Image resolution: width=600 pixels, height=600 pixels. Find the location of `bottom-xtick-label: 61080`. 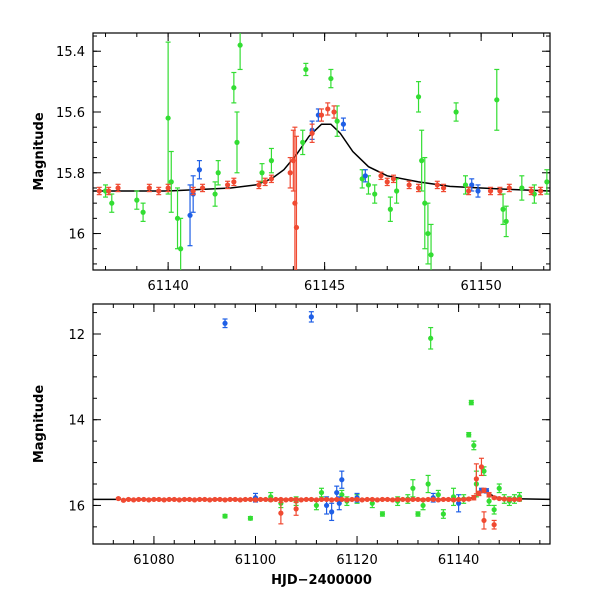

bottom-xtick-label: 61080 is located at coordinates (153, 560).